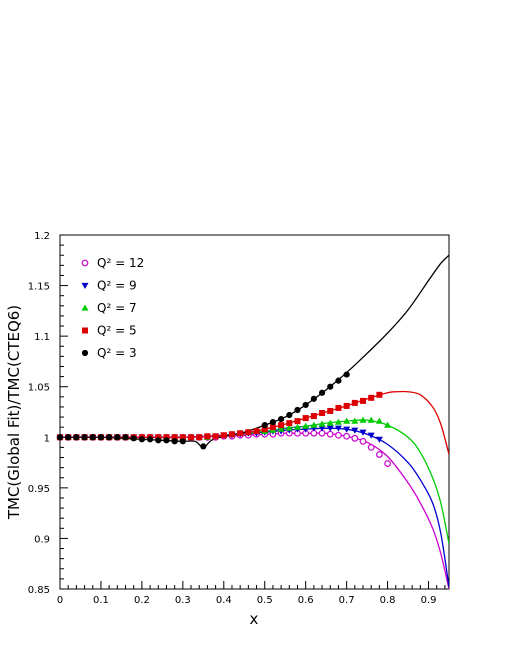 This screenshot has height=660, width=510. I want to click on legend-label: Q² = 9, so click(117, 286).